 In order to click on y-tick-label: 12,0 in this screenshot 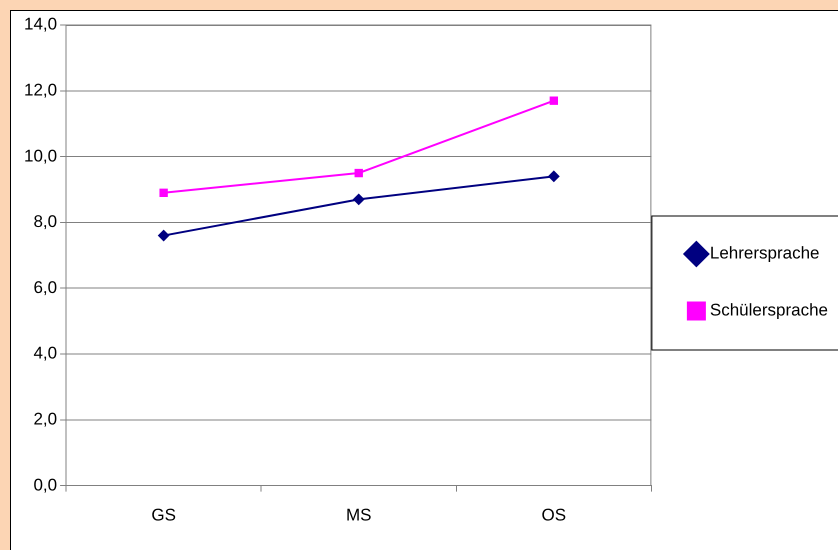, I will do `click(41, 90)`.